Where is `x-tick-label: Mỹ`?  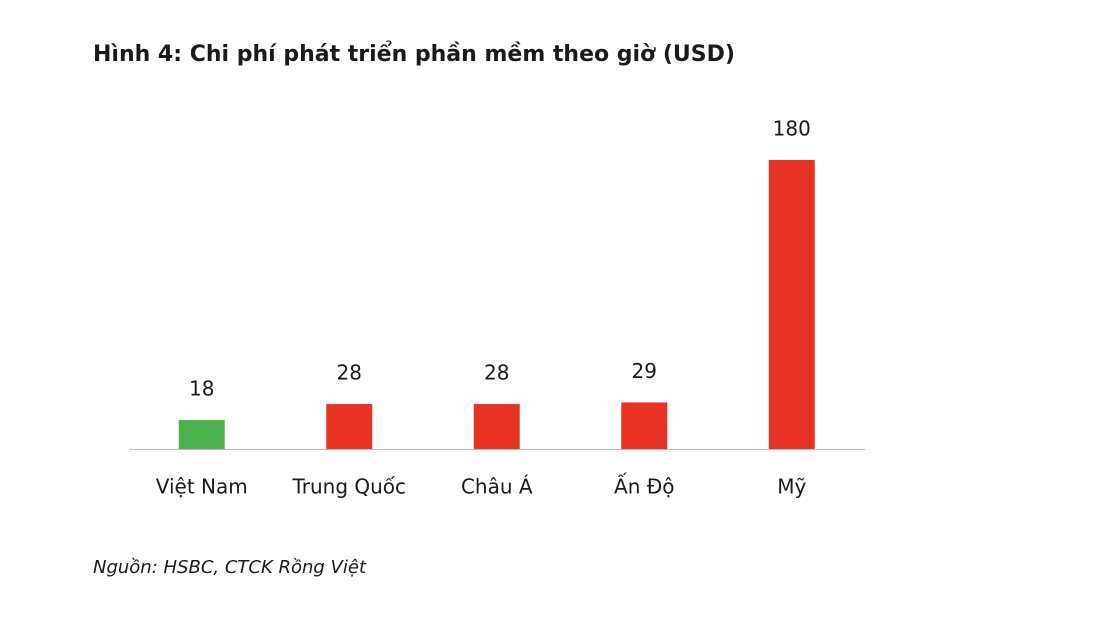 x-tick-label: Mỹ is located at coordinates (791, 487).